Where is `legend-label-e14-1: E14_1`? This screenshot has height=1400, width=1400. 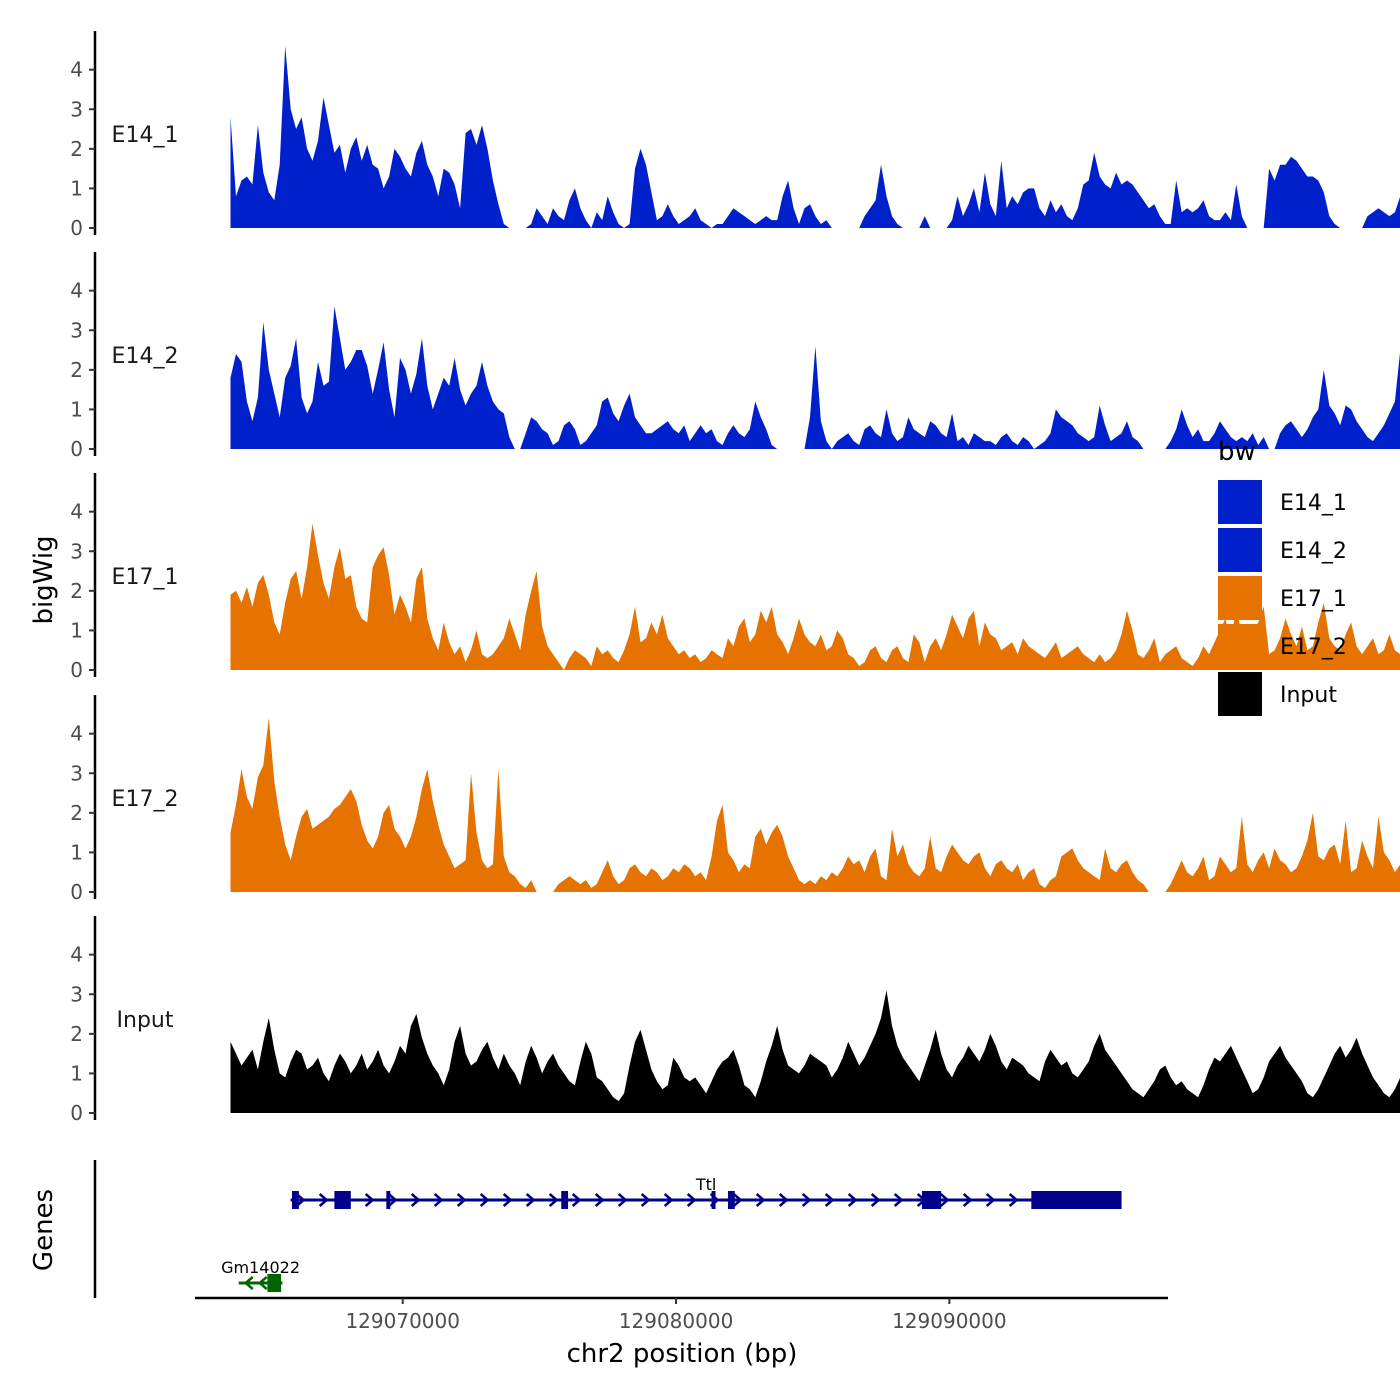 legend-label-e14-1: E14_1 is located at coordinates (1313, 503).